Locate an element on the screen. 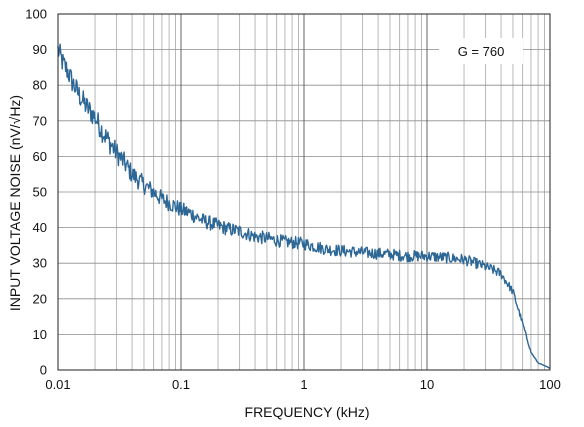 Image resolution: width=584 pixels, height=427 pixels. gain-annotation-box is located at coordinates (481, 51).